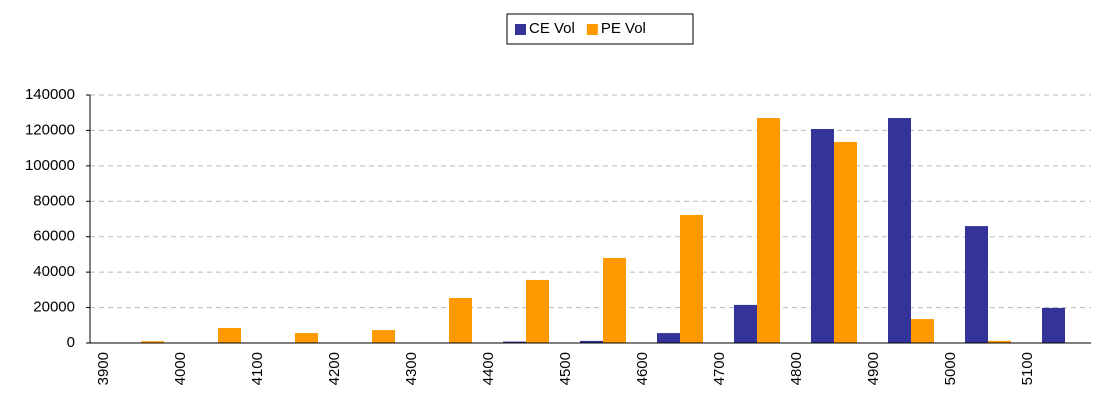 The height and width of the screenshot is (408, 1097). I want to click on y-tick-label: 100000, so click(50, 165).